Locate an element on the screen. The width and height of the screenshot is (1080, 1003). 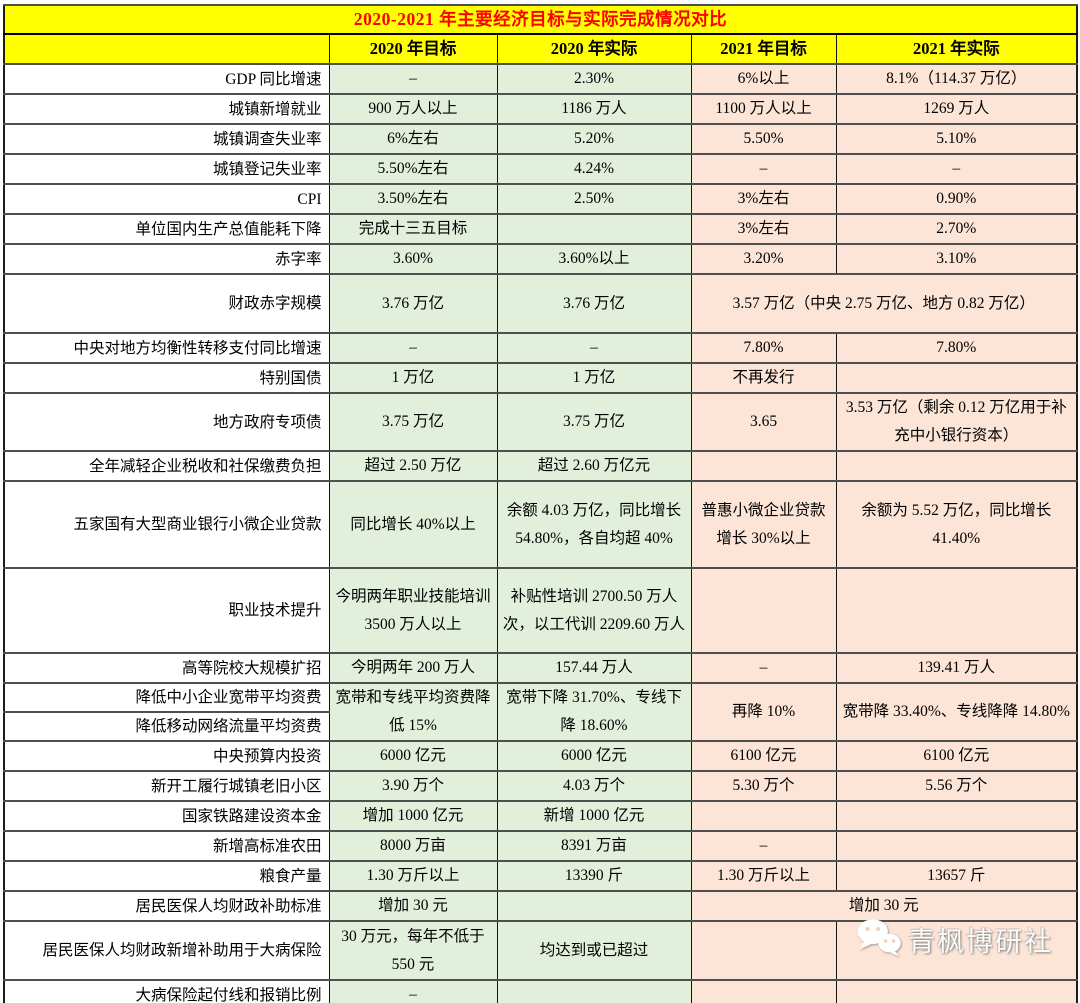
table-cell: 3.60%以上 is located at coordinates (594, 259).